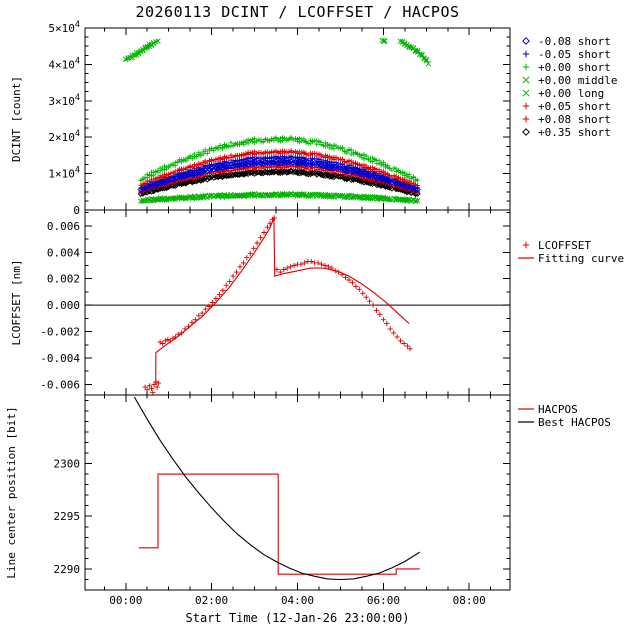 Image resolution: width=640 pixels, height=640 pixels. What do you see at coordinates (64, 100) in the screenshot?
I see `dcint-ytick-label: 3×10⁴` at bounding box center [64, 100].